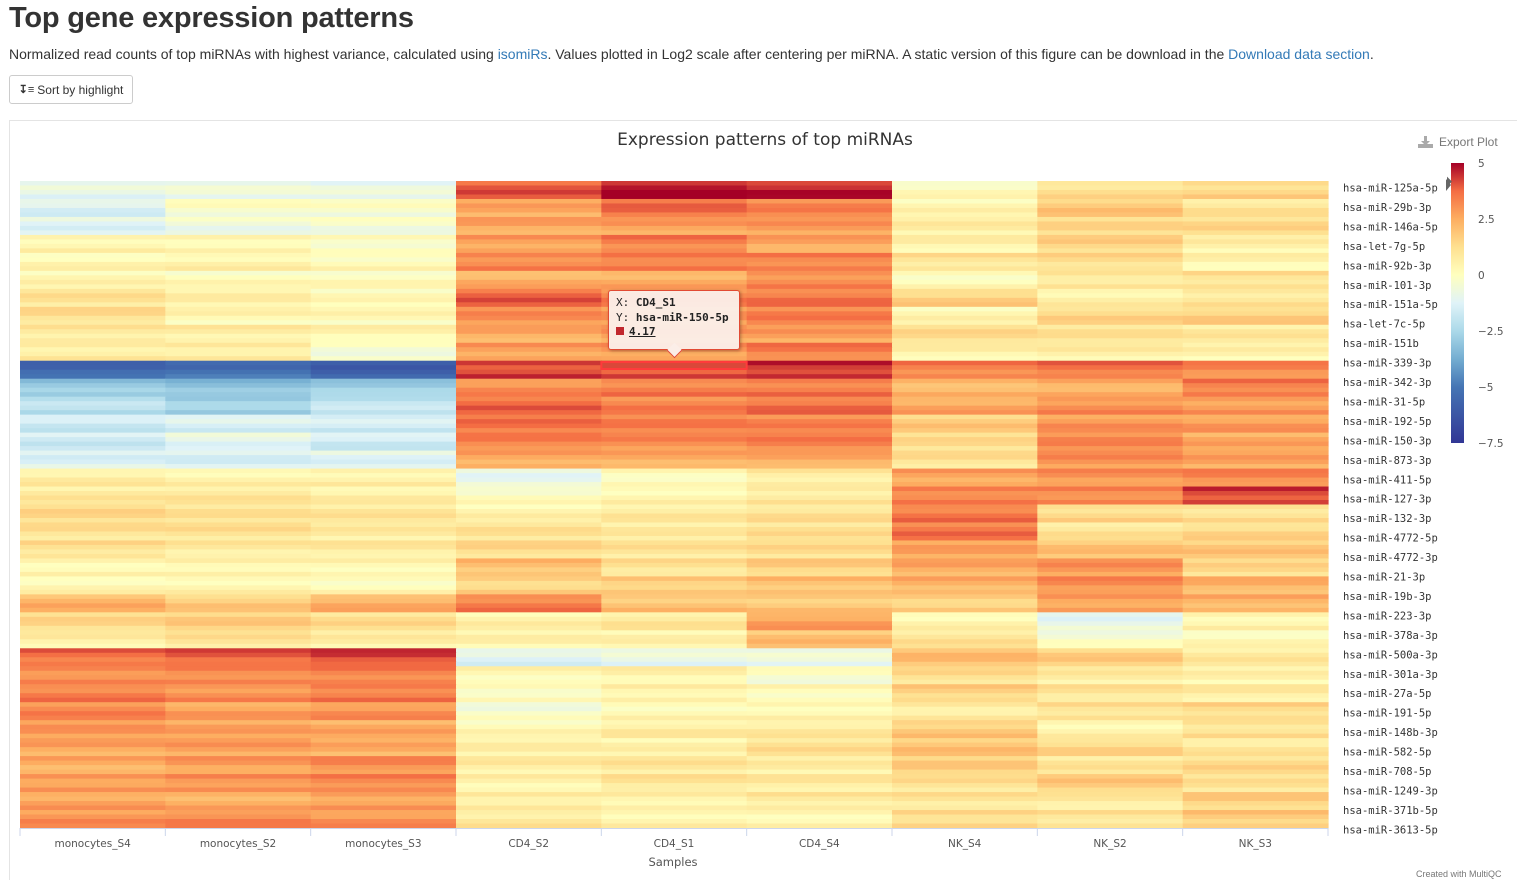  I want to click on download-data-link: Download data section, so click(1299, 54).